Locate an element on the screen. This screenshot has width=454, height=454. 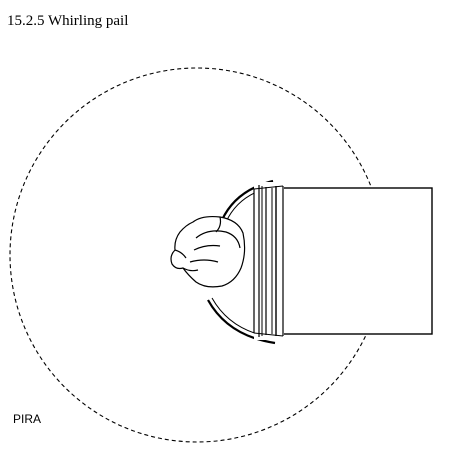
credit-label: PIRA is located at coordinates (27, 419).